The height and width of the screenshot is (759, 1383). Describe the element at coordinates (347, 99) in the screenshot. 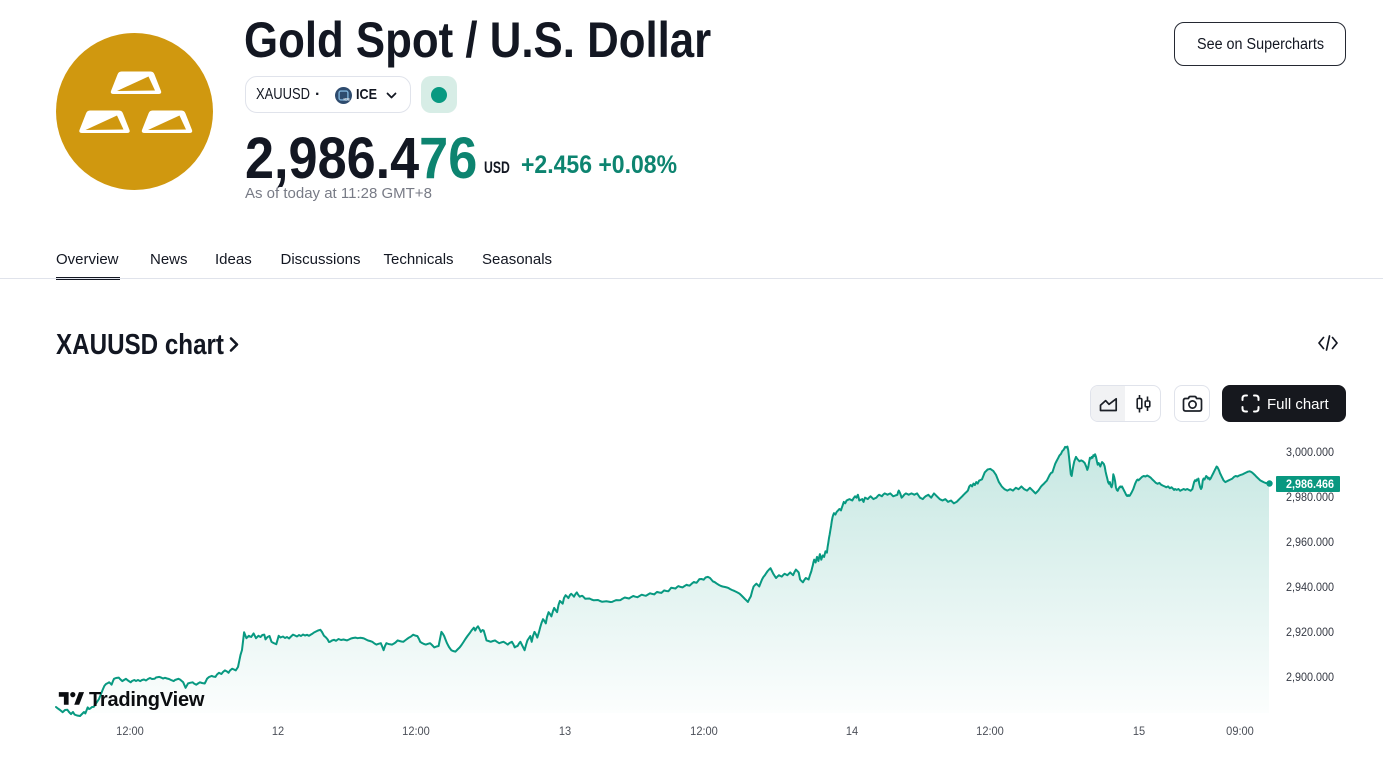

I see `svg-text: ICE` at that location.